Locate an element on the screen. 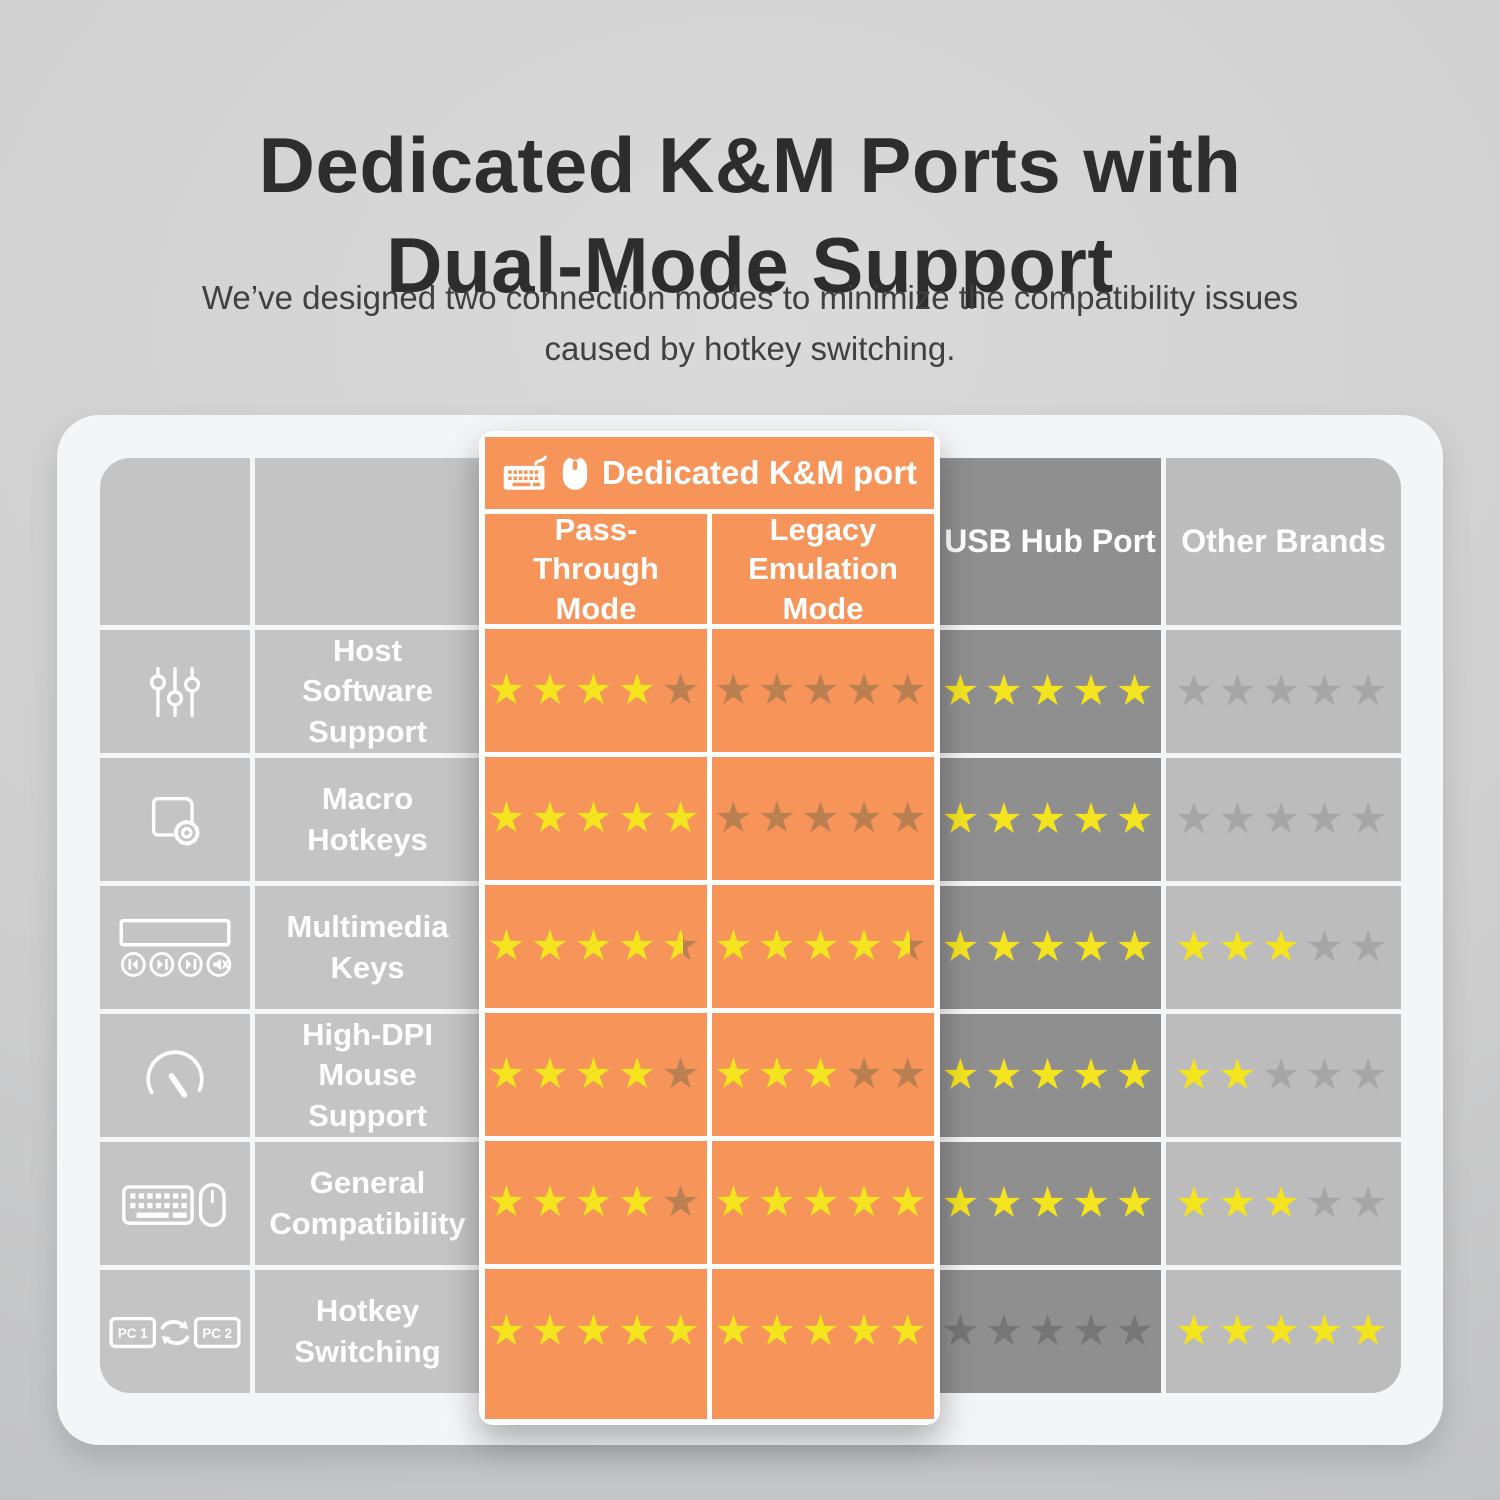  column-header-pass-through: Pass-Through Mode is located at coordinates (596, 569).